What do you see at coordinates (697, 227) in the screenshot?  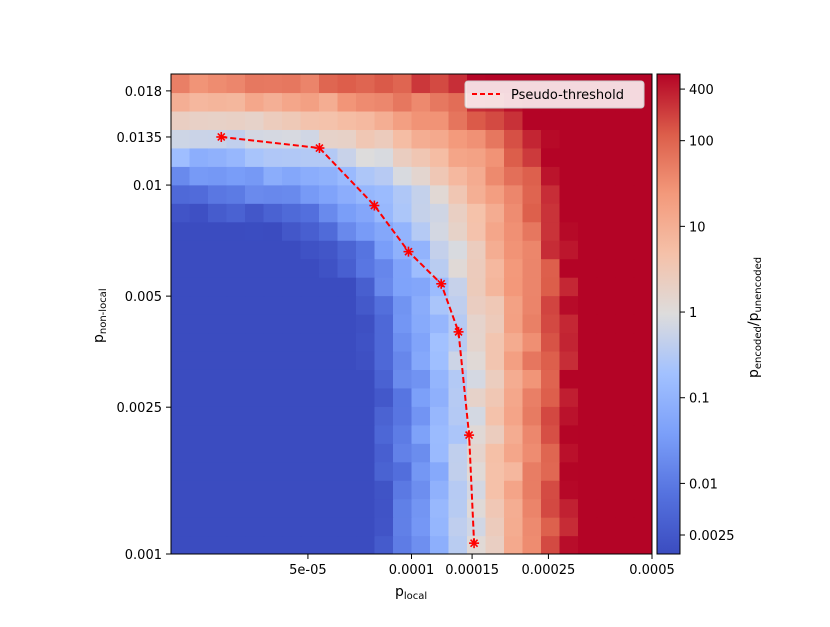 I see `colorbar-tick-label: 10` at bounding box center [697, 227].